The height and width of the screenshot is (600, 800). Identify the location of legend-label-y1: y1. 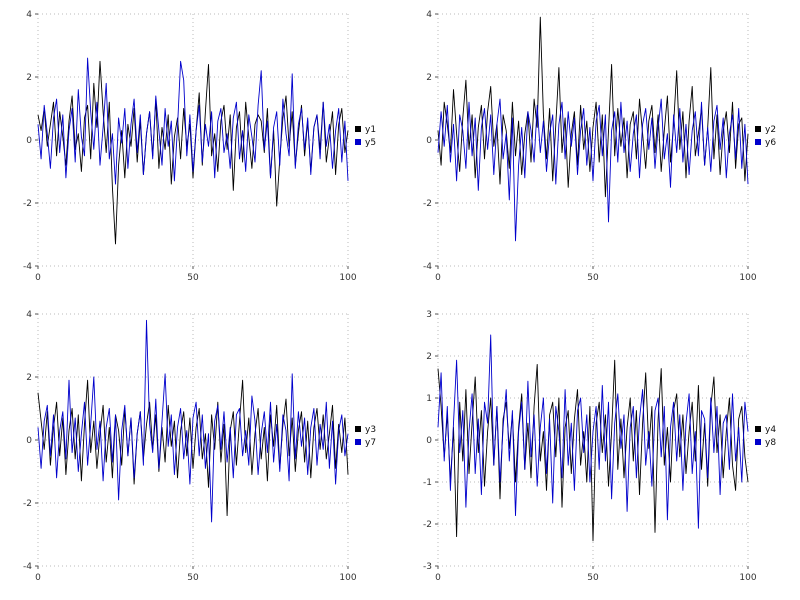
(370, 130).